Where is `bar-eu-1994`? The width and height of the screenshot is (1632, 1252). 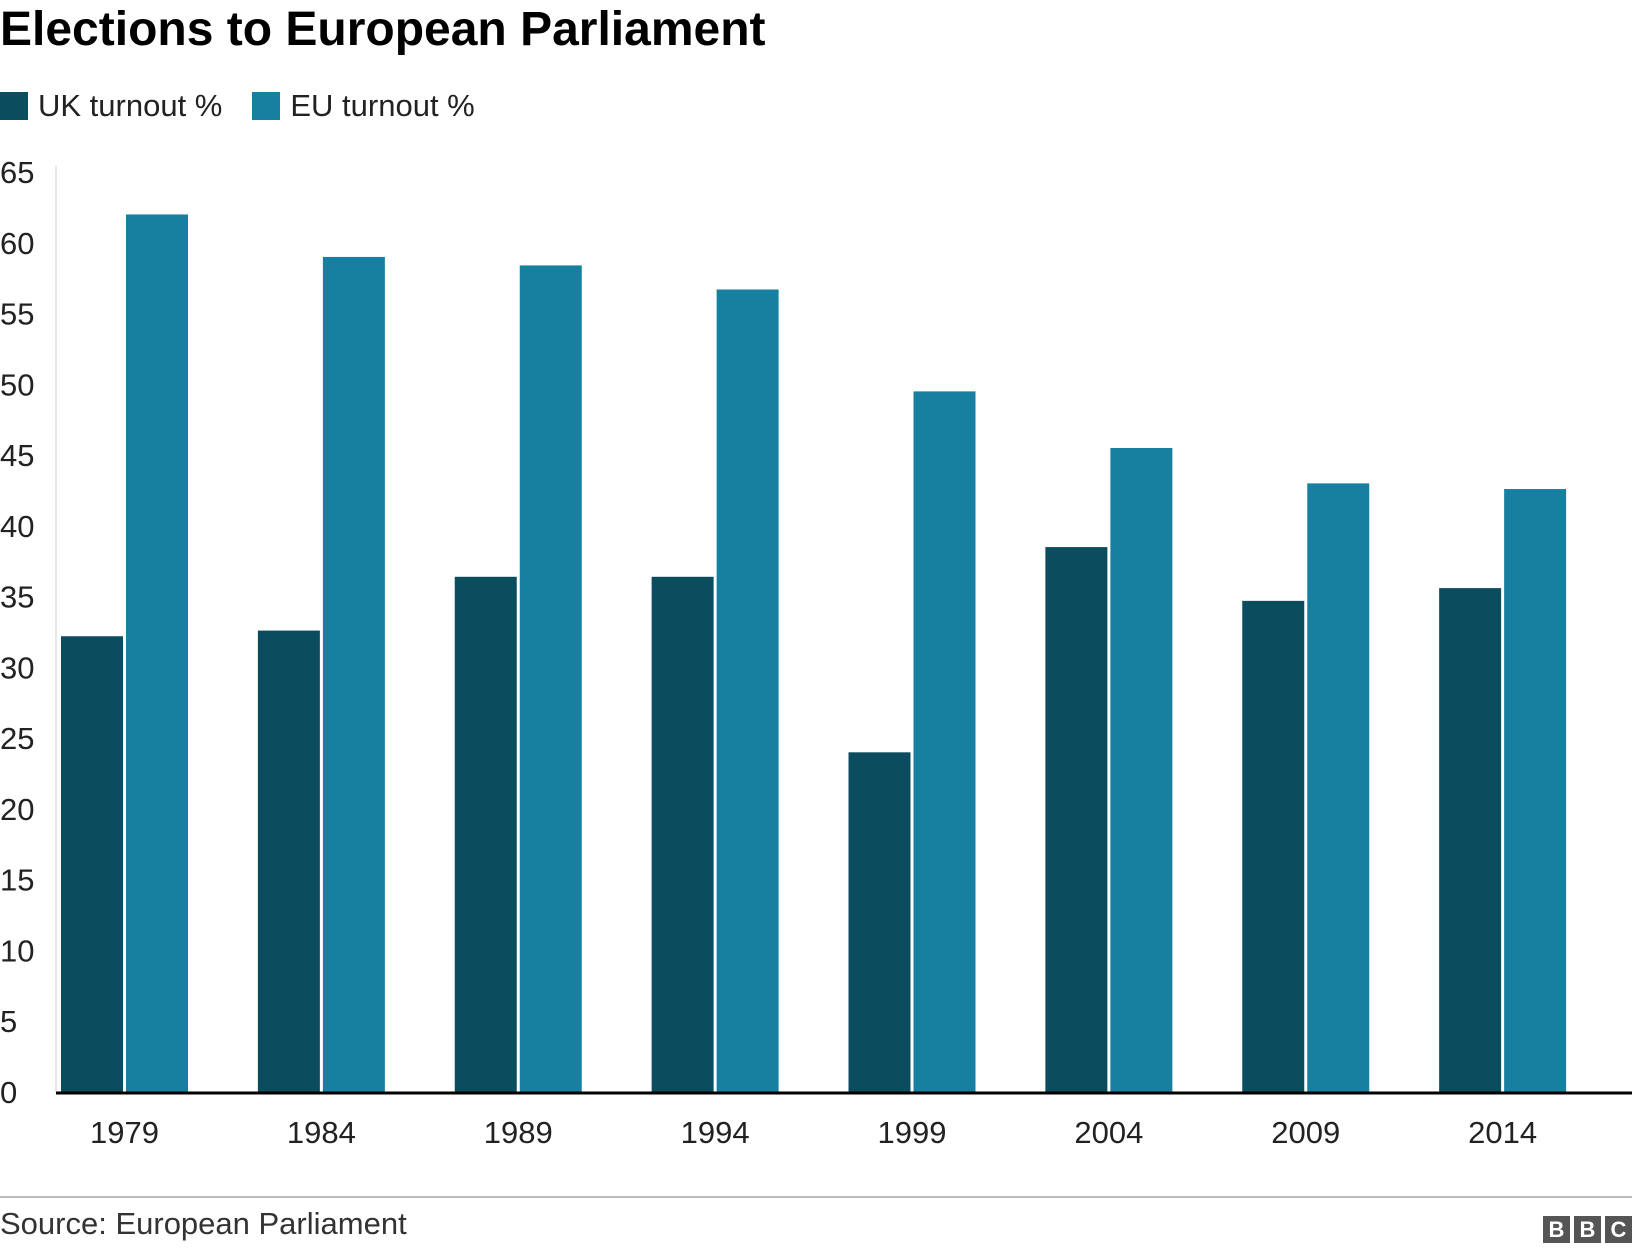
bar-eu-1994 is located at coordinates (747, 690).